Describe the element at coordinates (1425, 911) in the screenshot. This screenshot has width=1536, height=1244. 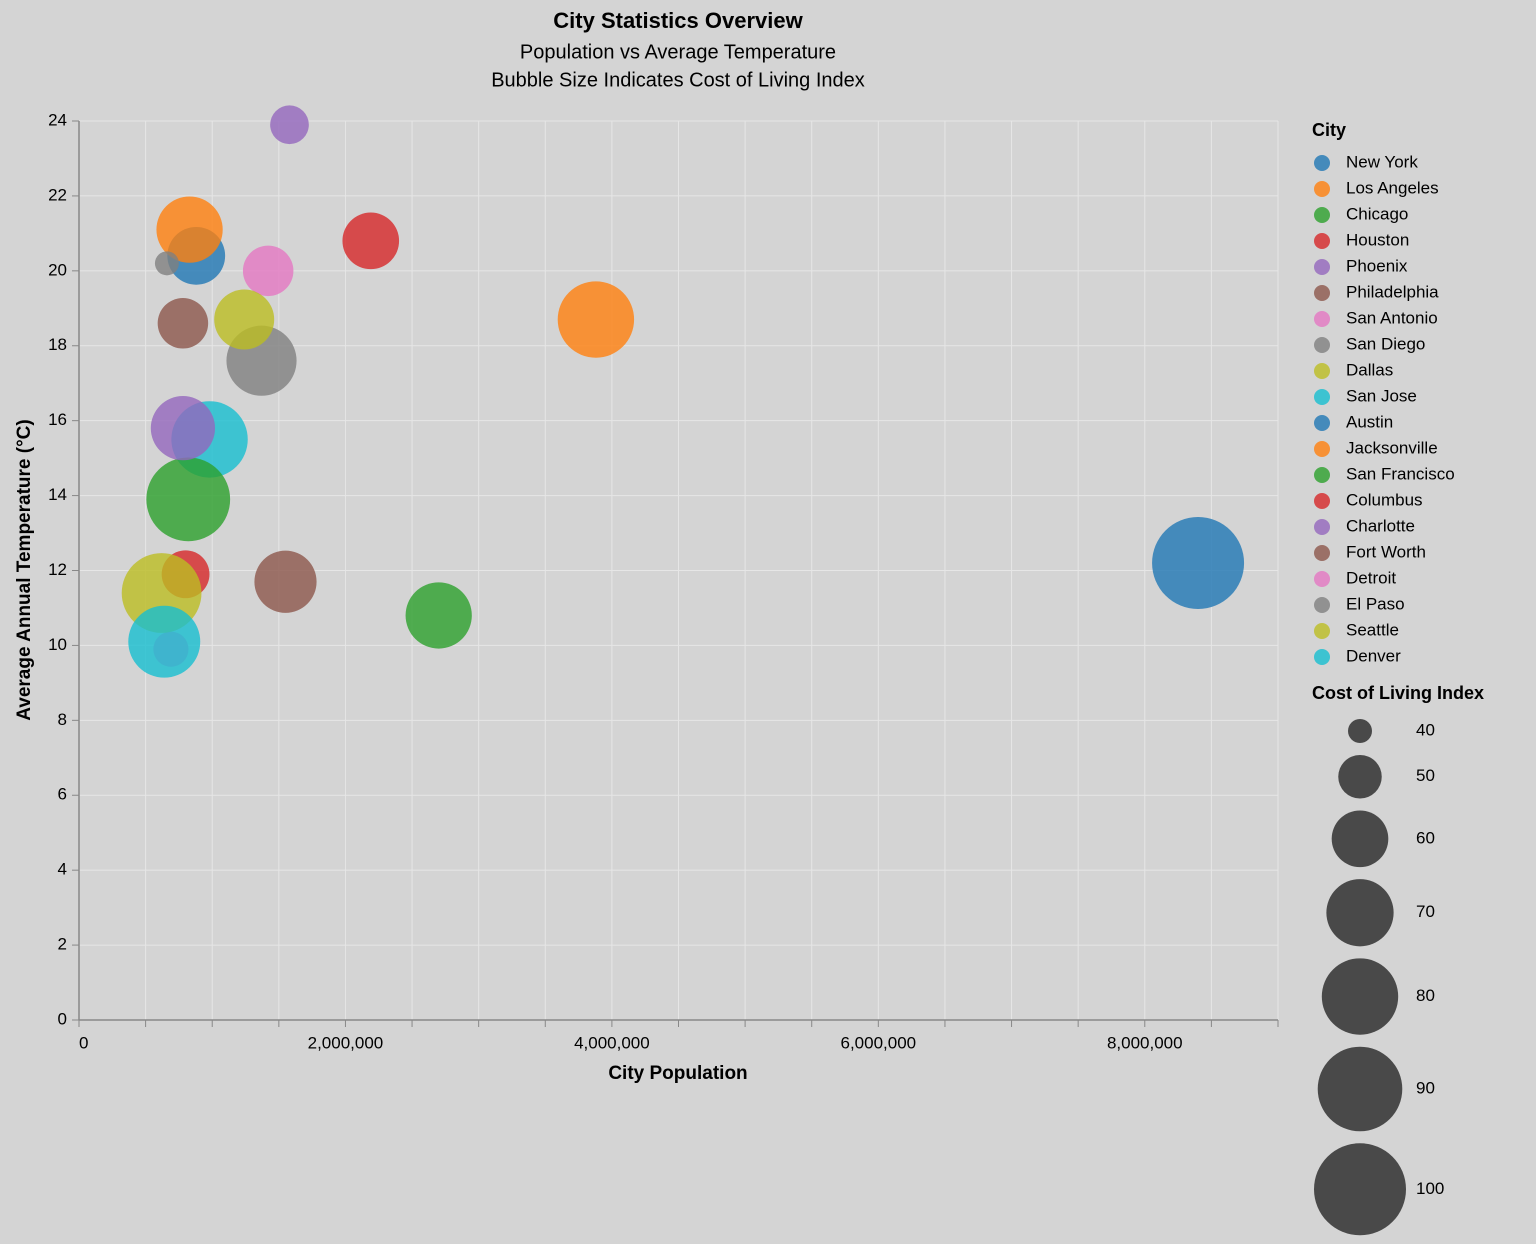
I see `size-legend-label: 70` at that location.